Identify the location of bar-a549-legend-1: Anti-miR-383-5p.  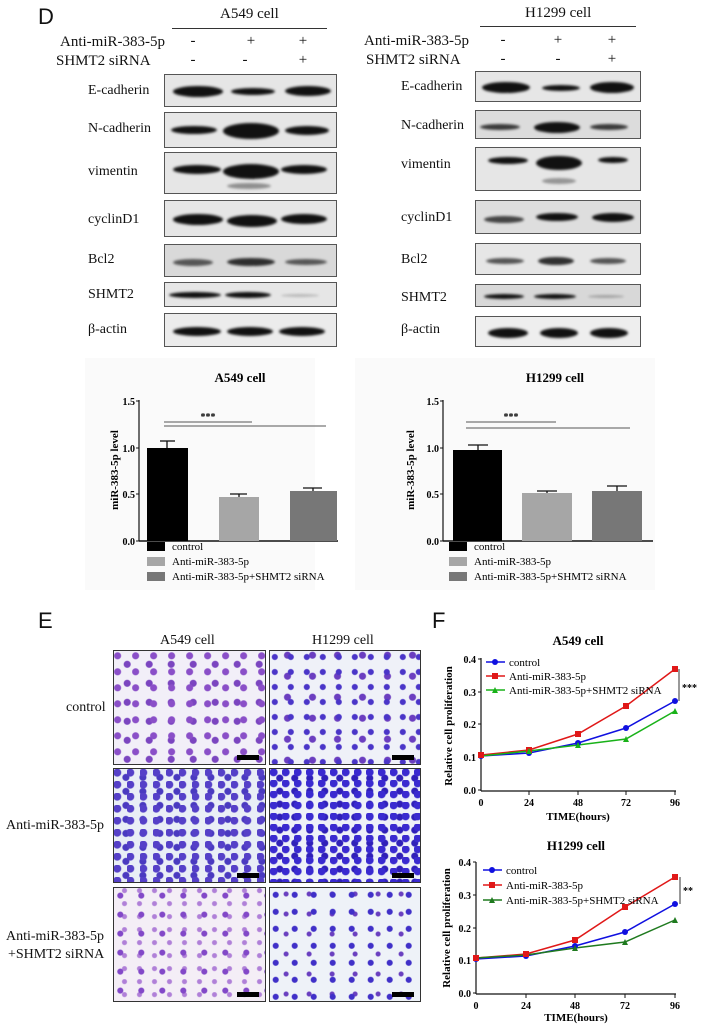
(210, 562).